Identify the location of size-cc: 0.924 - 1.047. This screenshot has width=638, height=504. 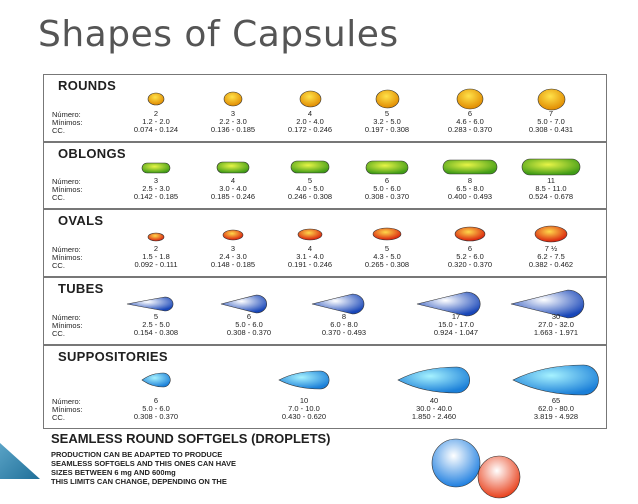
(456, 332).